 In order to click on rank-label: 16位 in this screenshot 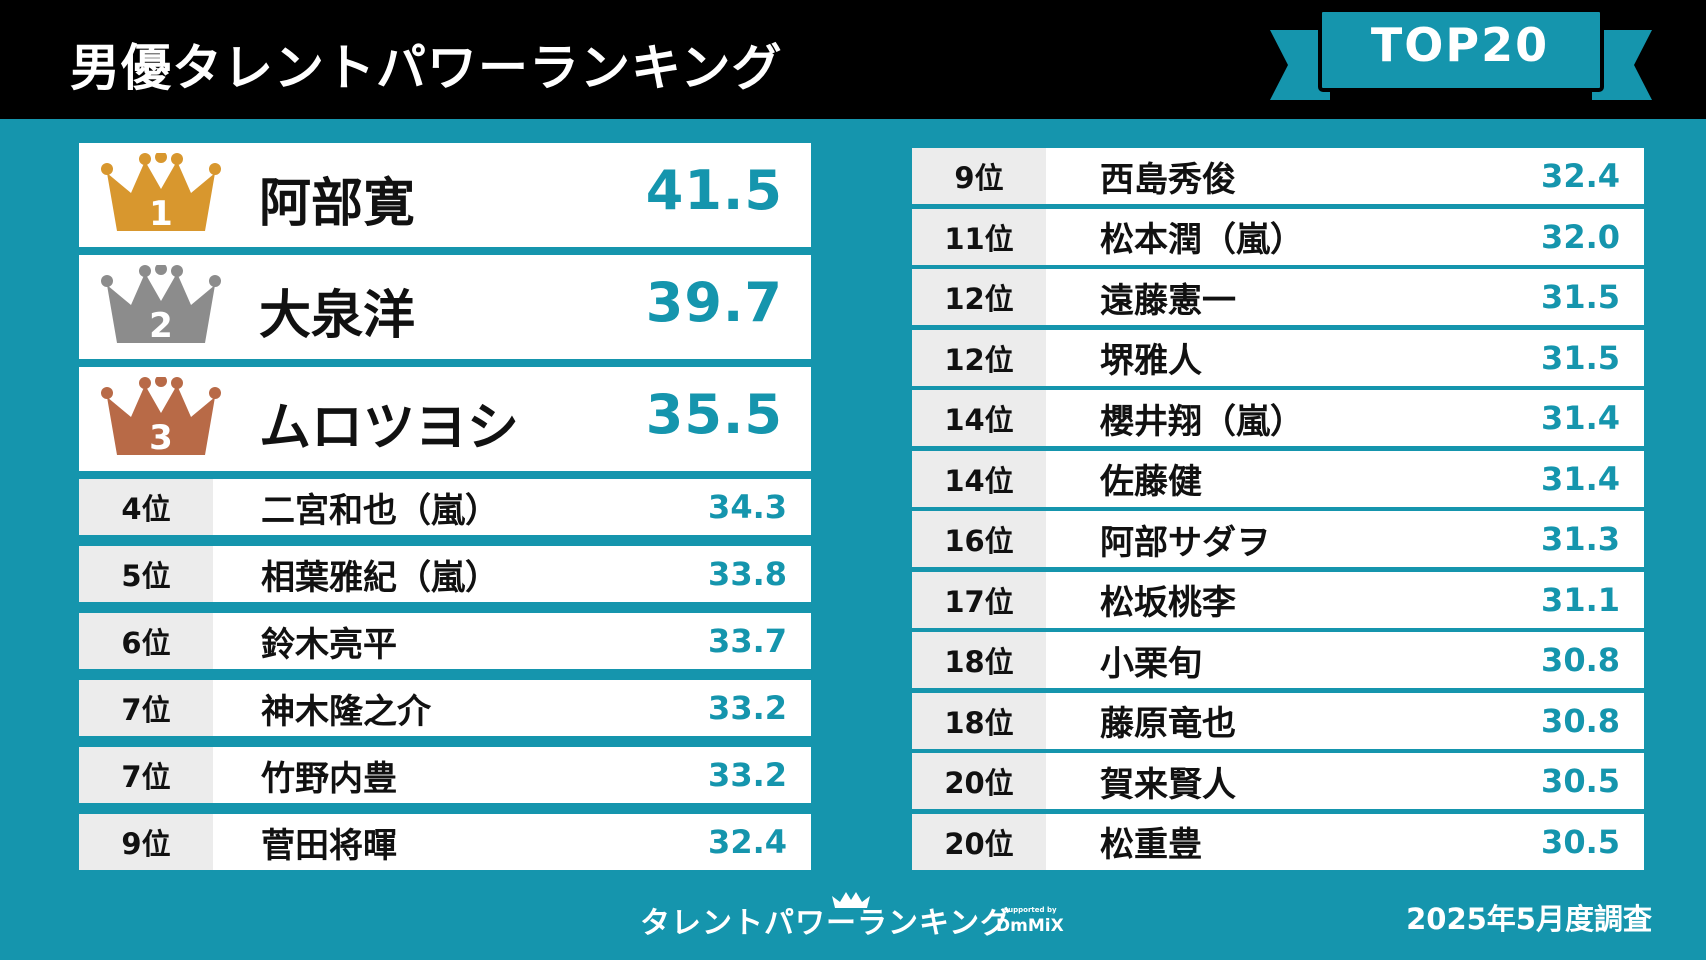, I will do `click(979, 539)`.